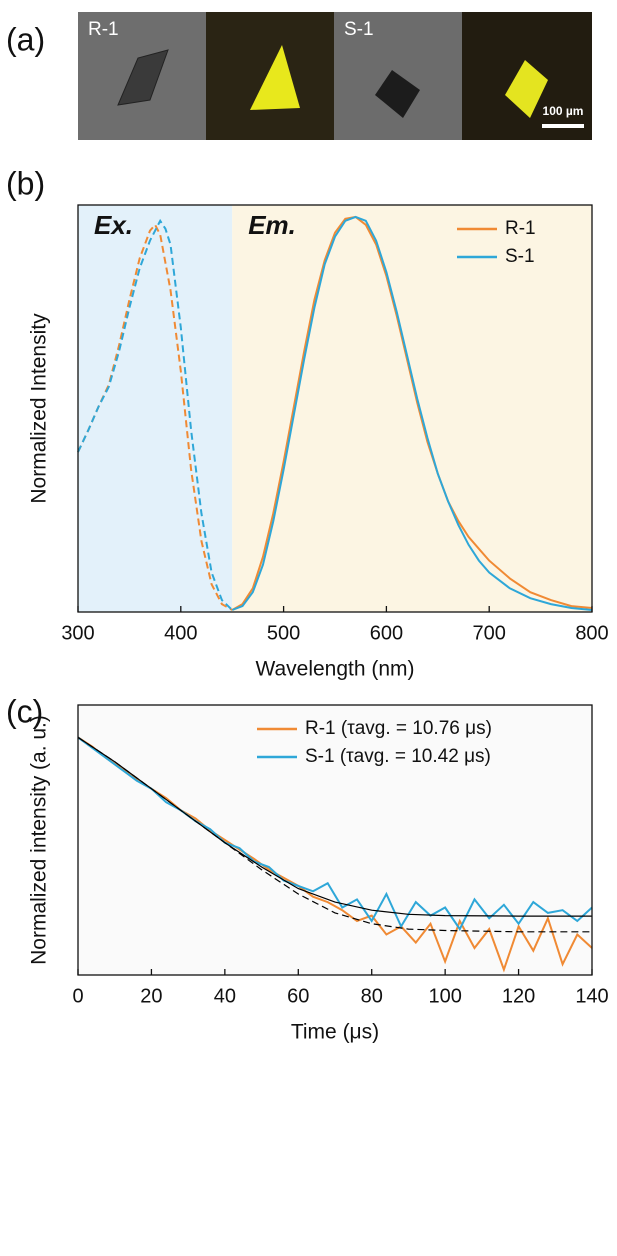 The image size is (617, 1256). What do you see at coordinates (359, 29) in the screenshot?
I see `micrograph-label: S-1` at bounding box center [359, 29].